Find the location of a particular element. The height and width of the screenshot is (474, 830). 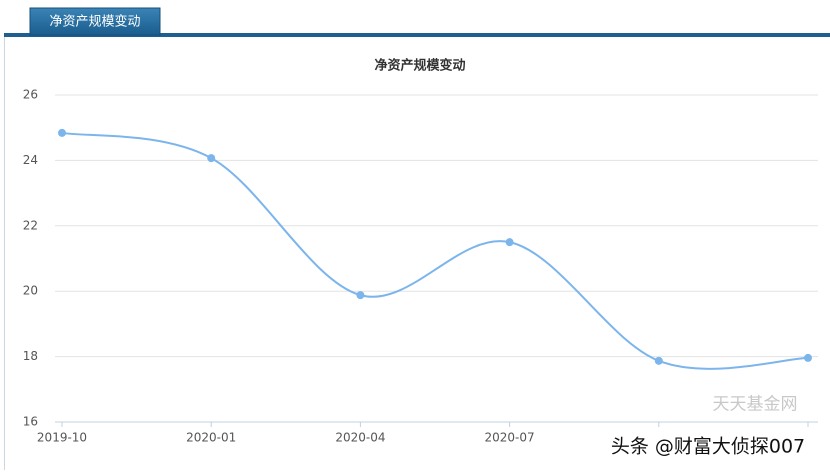

y-tick-label: 16 is located at coordinates (30, 422).